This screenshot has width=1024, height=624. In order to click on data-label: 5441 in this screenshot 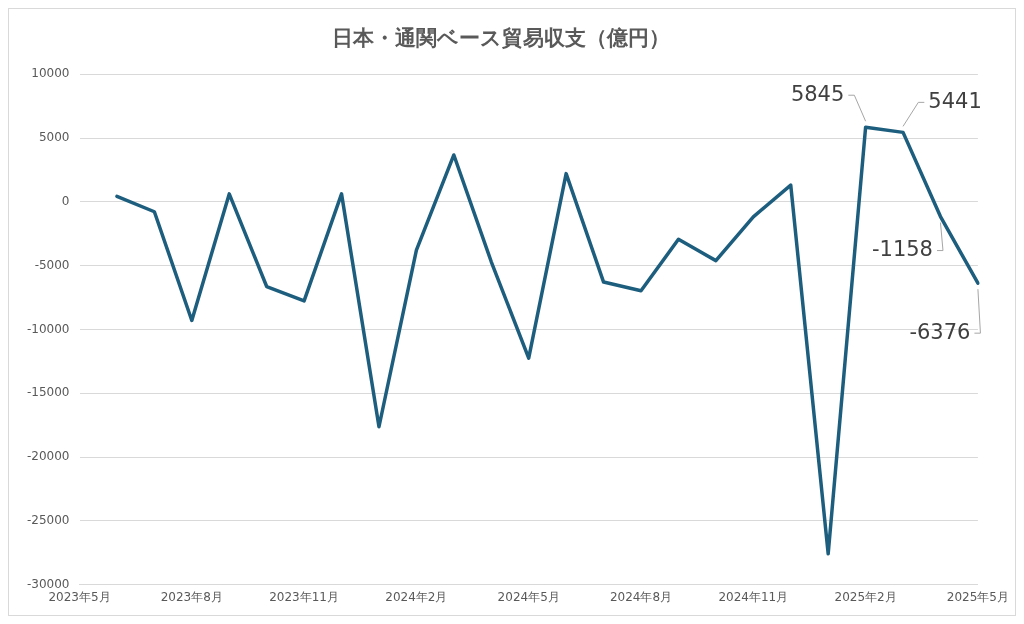, I will do `click(955, 100)`.